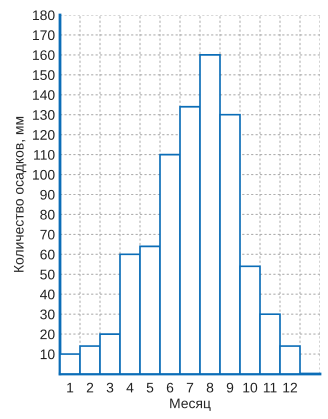  Describe the element at coordinates (250, 387) in the screenshot. I see `x-tick-label: 10` at that location.